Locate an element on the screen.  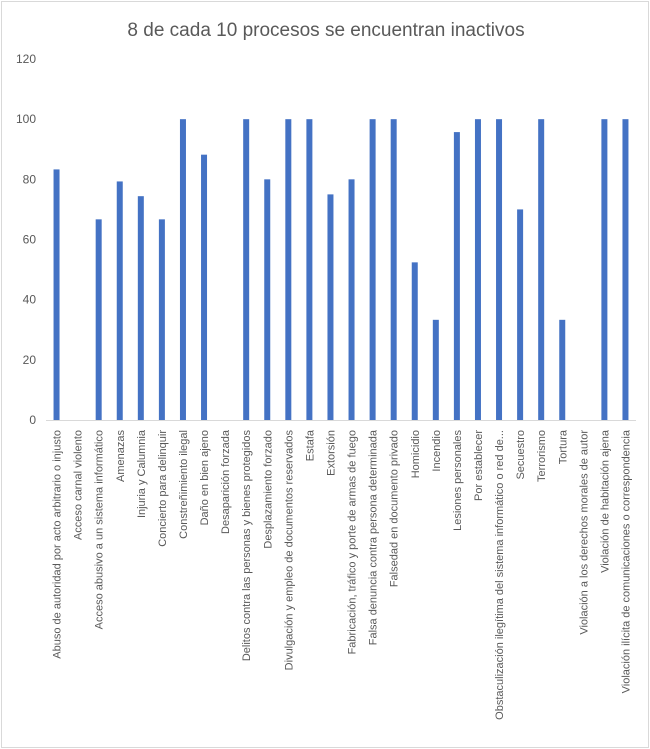
x-tick-label: Por establecer is located at coordinates (479, 465).